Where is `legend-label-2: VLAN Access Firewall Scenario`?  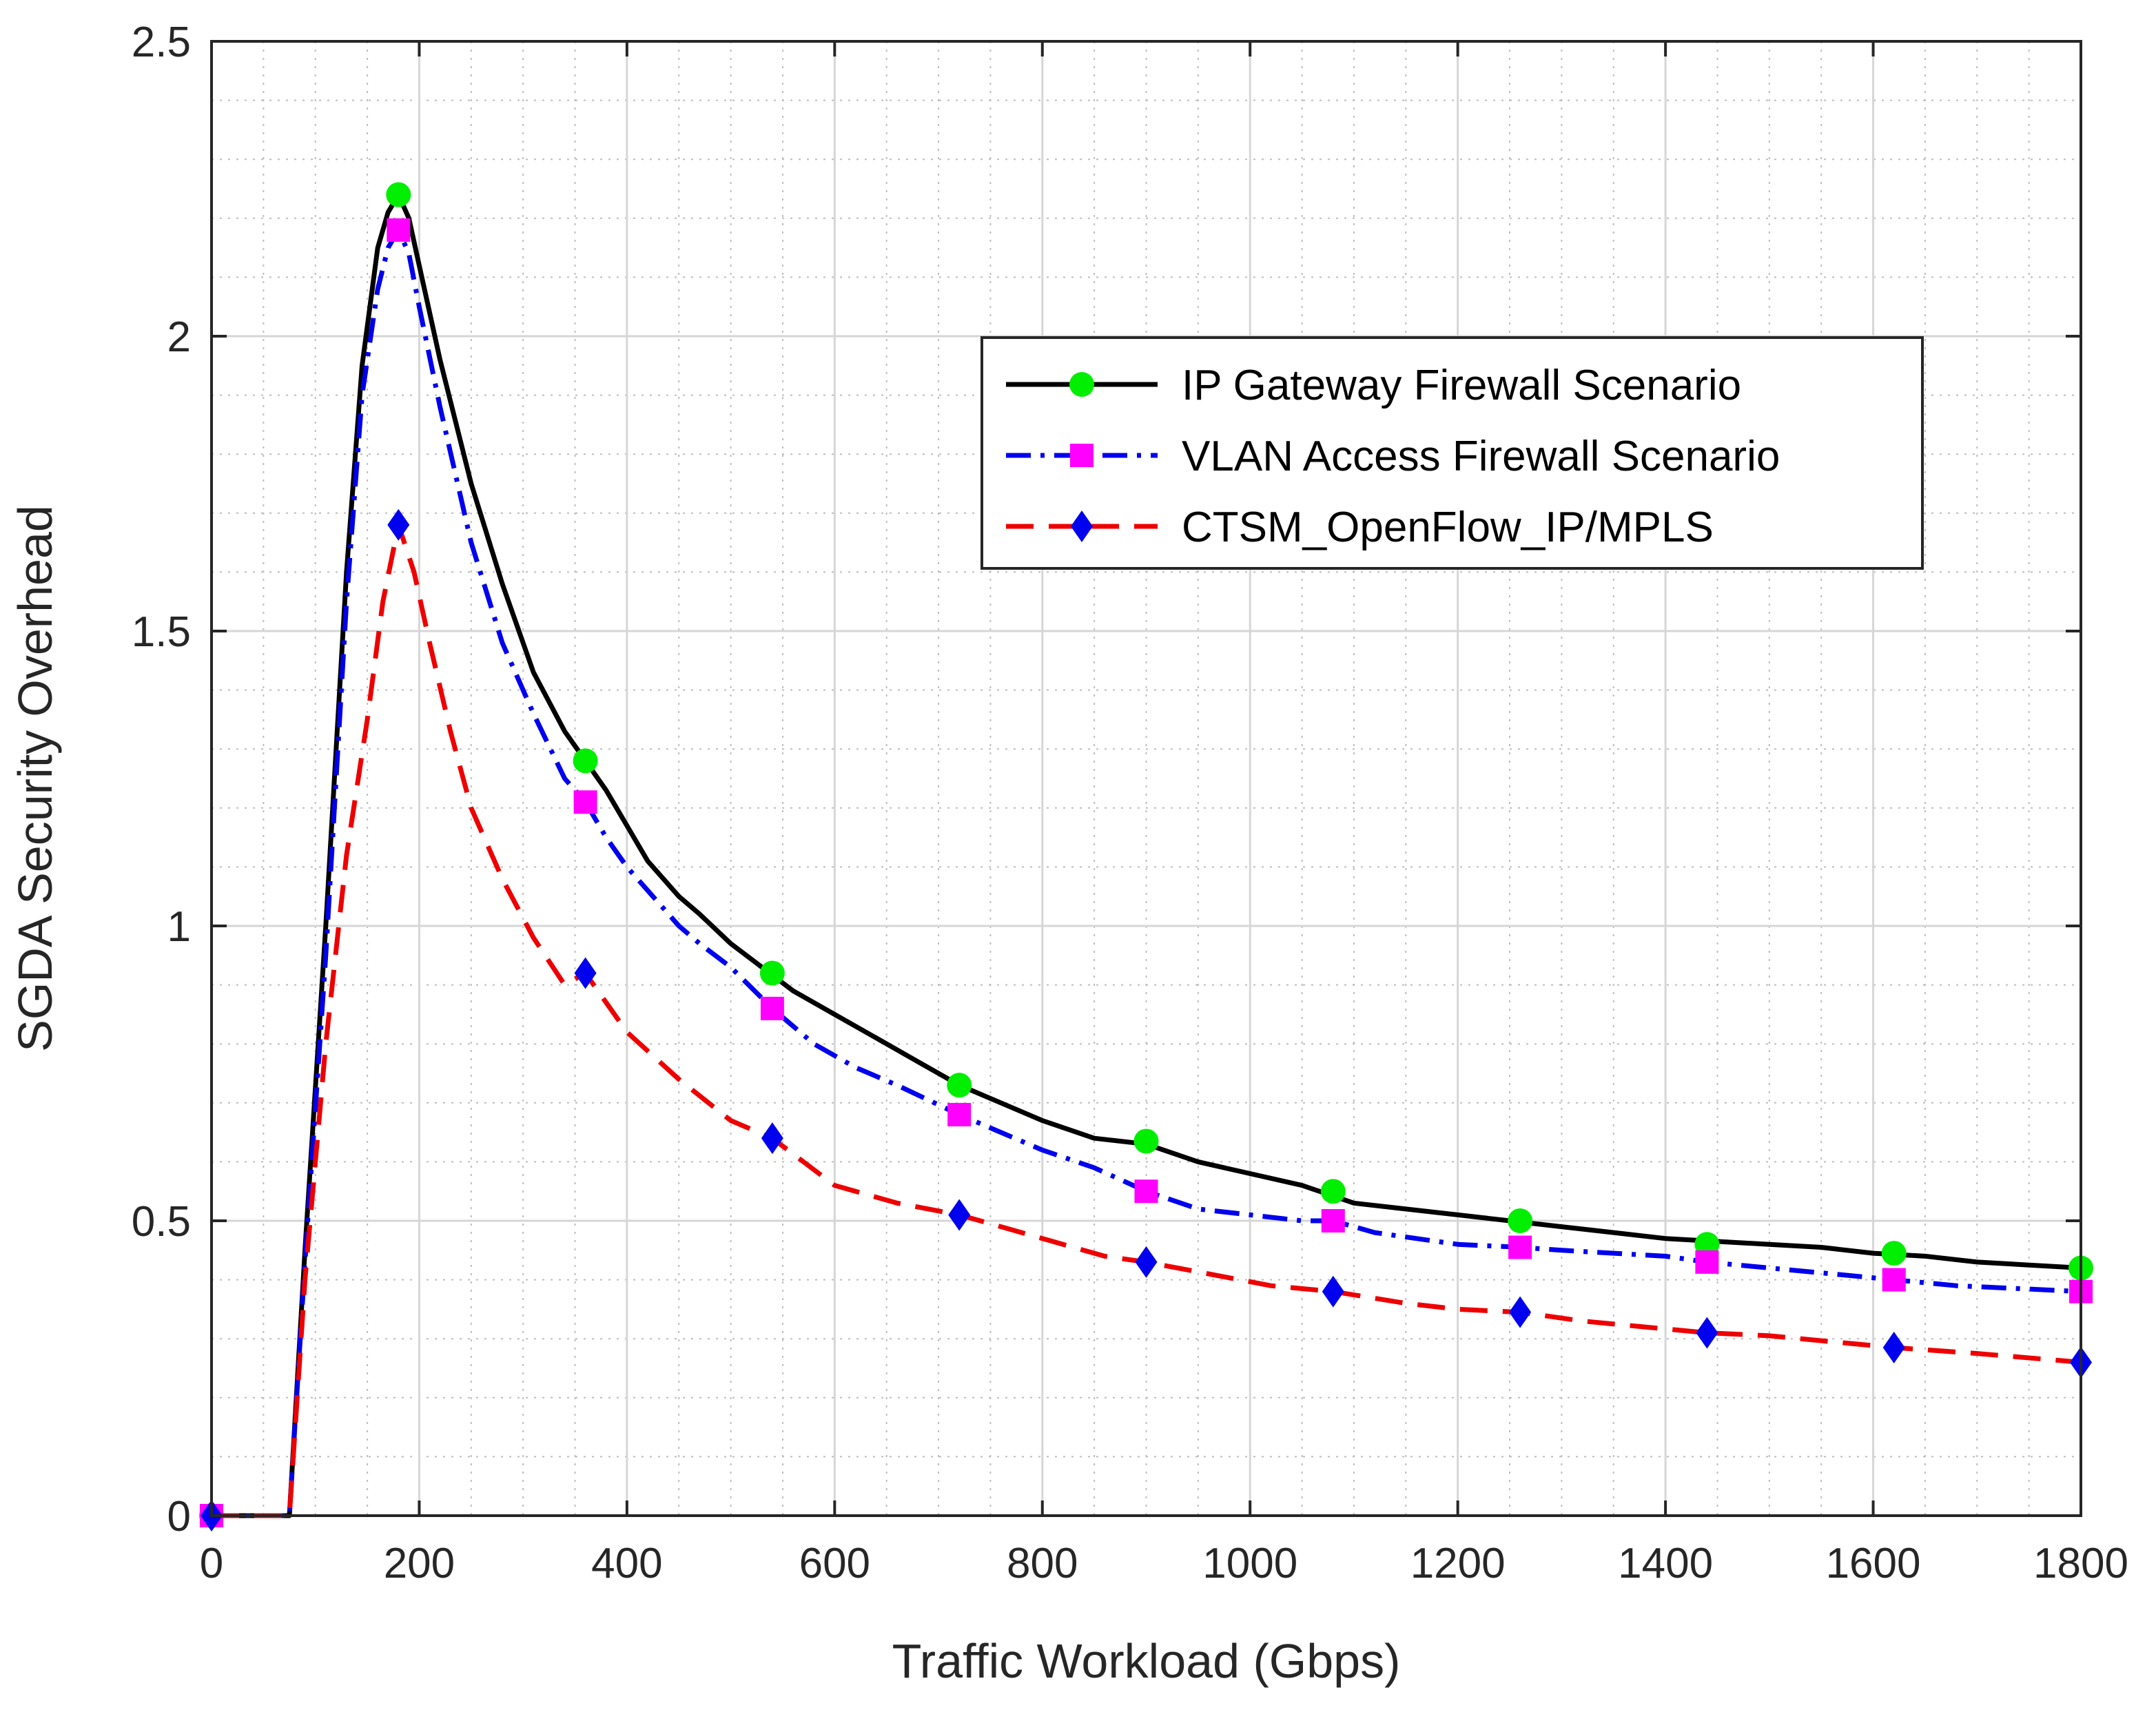
legend-label-2: VLAN Access Firewall Scenario is located at coordinates (1481, 457).